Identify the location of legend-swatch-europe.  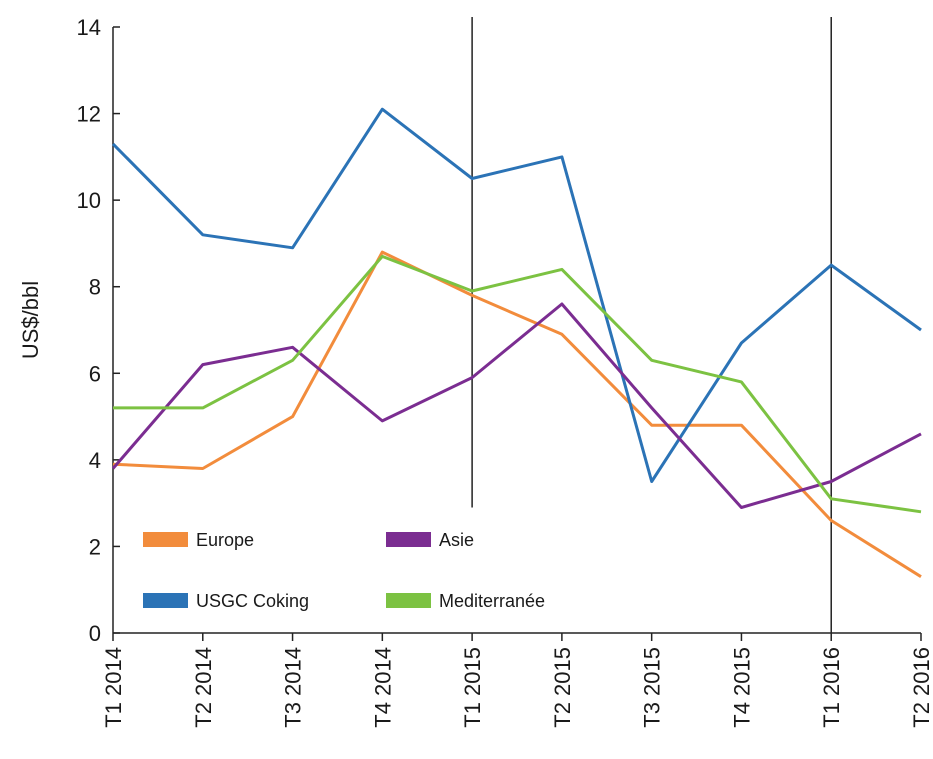
(165, 539).